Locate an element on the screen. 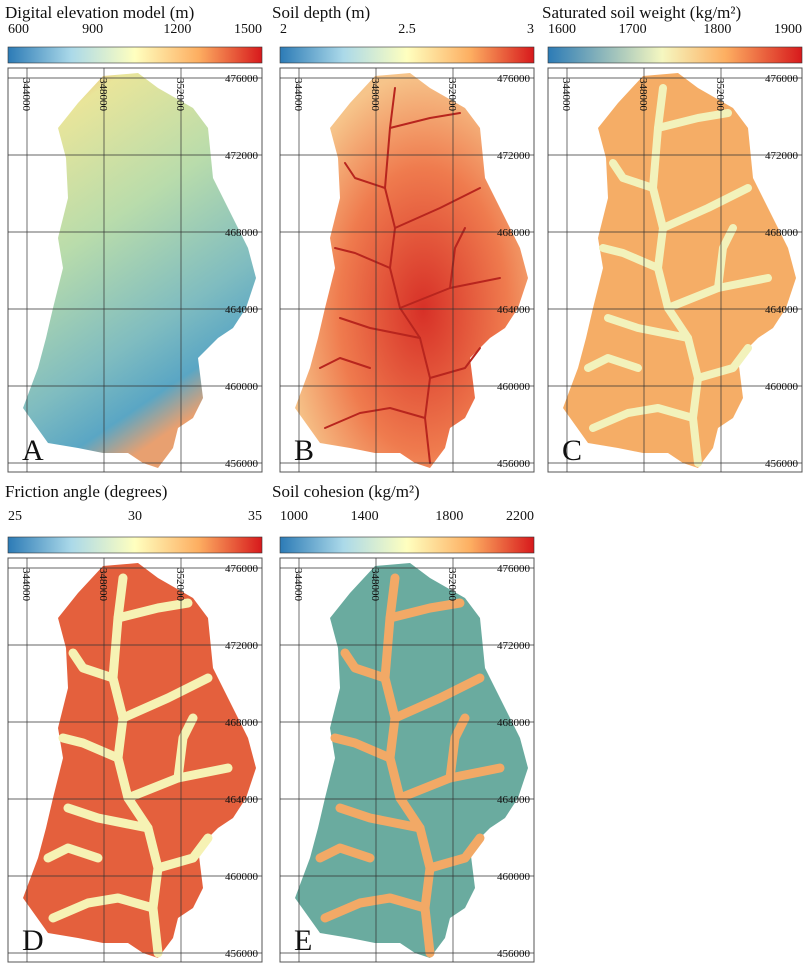 The width and height of the screenshot is (803, 964). colorbar-tick-label: 1400 is located at coordinates (365, 516).